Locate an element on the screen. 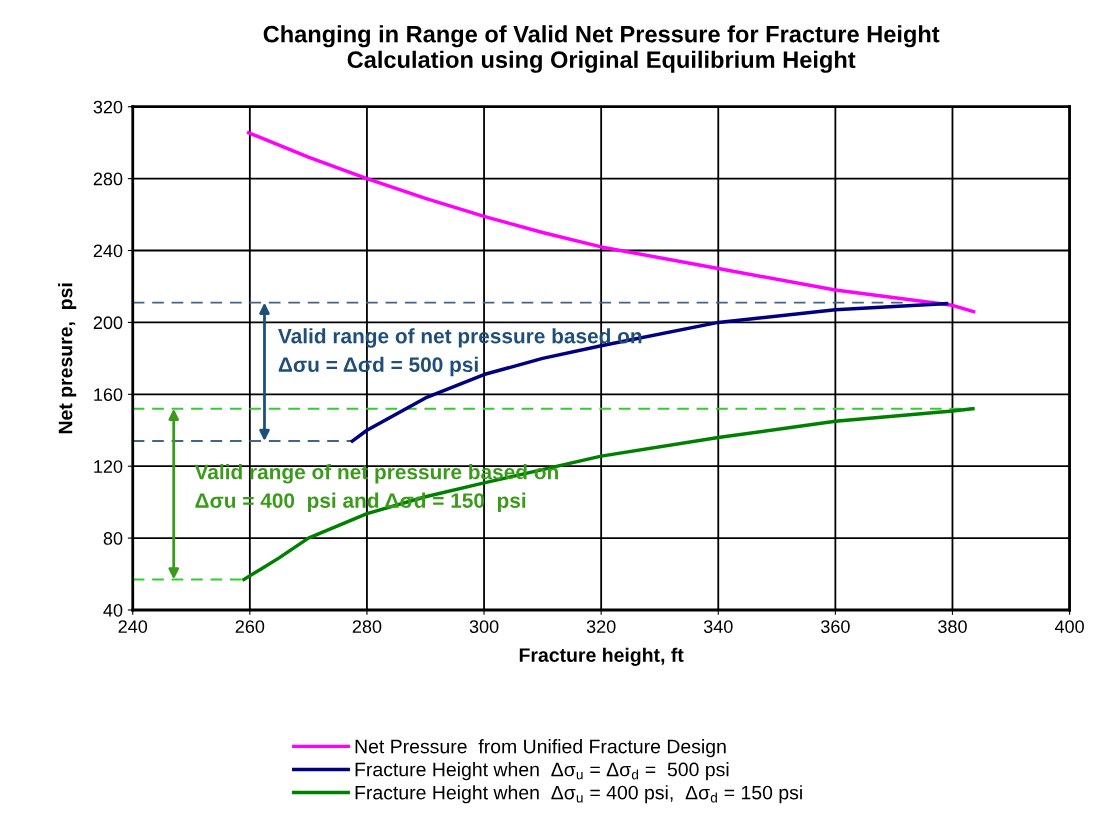 The width and height of the screenshot is (1097, 821). chart-title: Changing in Range of Valid Net Pressure for Fracture Height Calculation using Original Equilibrium Height is located at coordinates (601, 49).